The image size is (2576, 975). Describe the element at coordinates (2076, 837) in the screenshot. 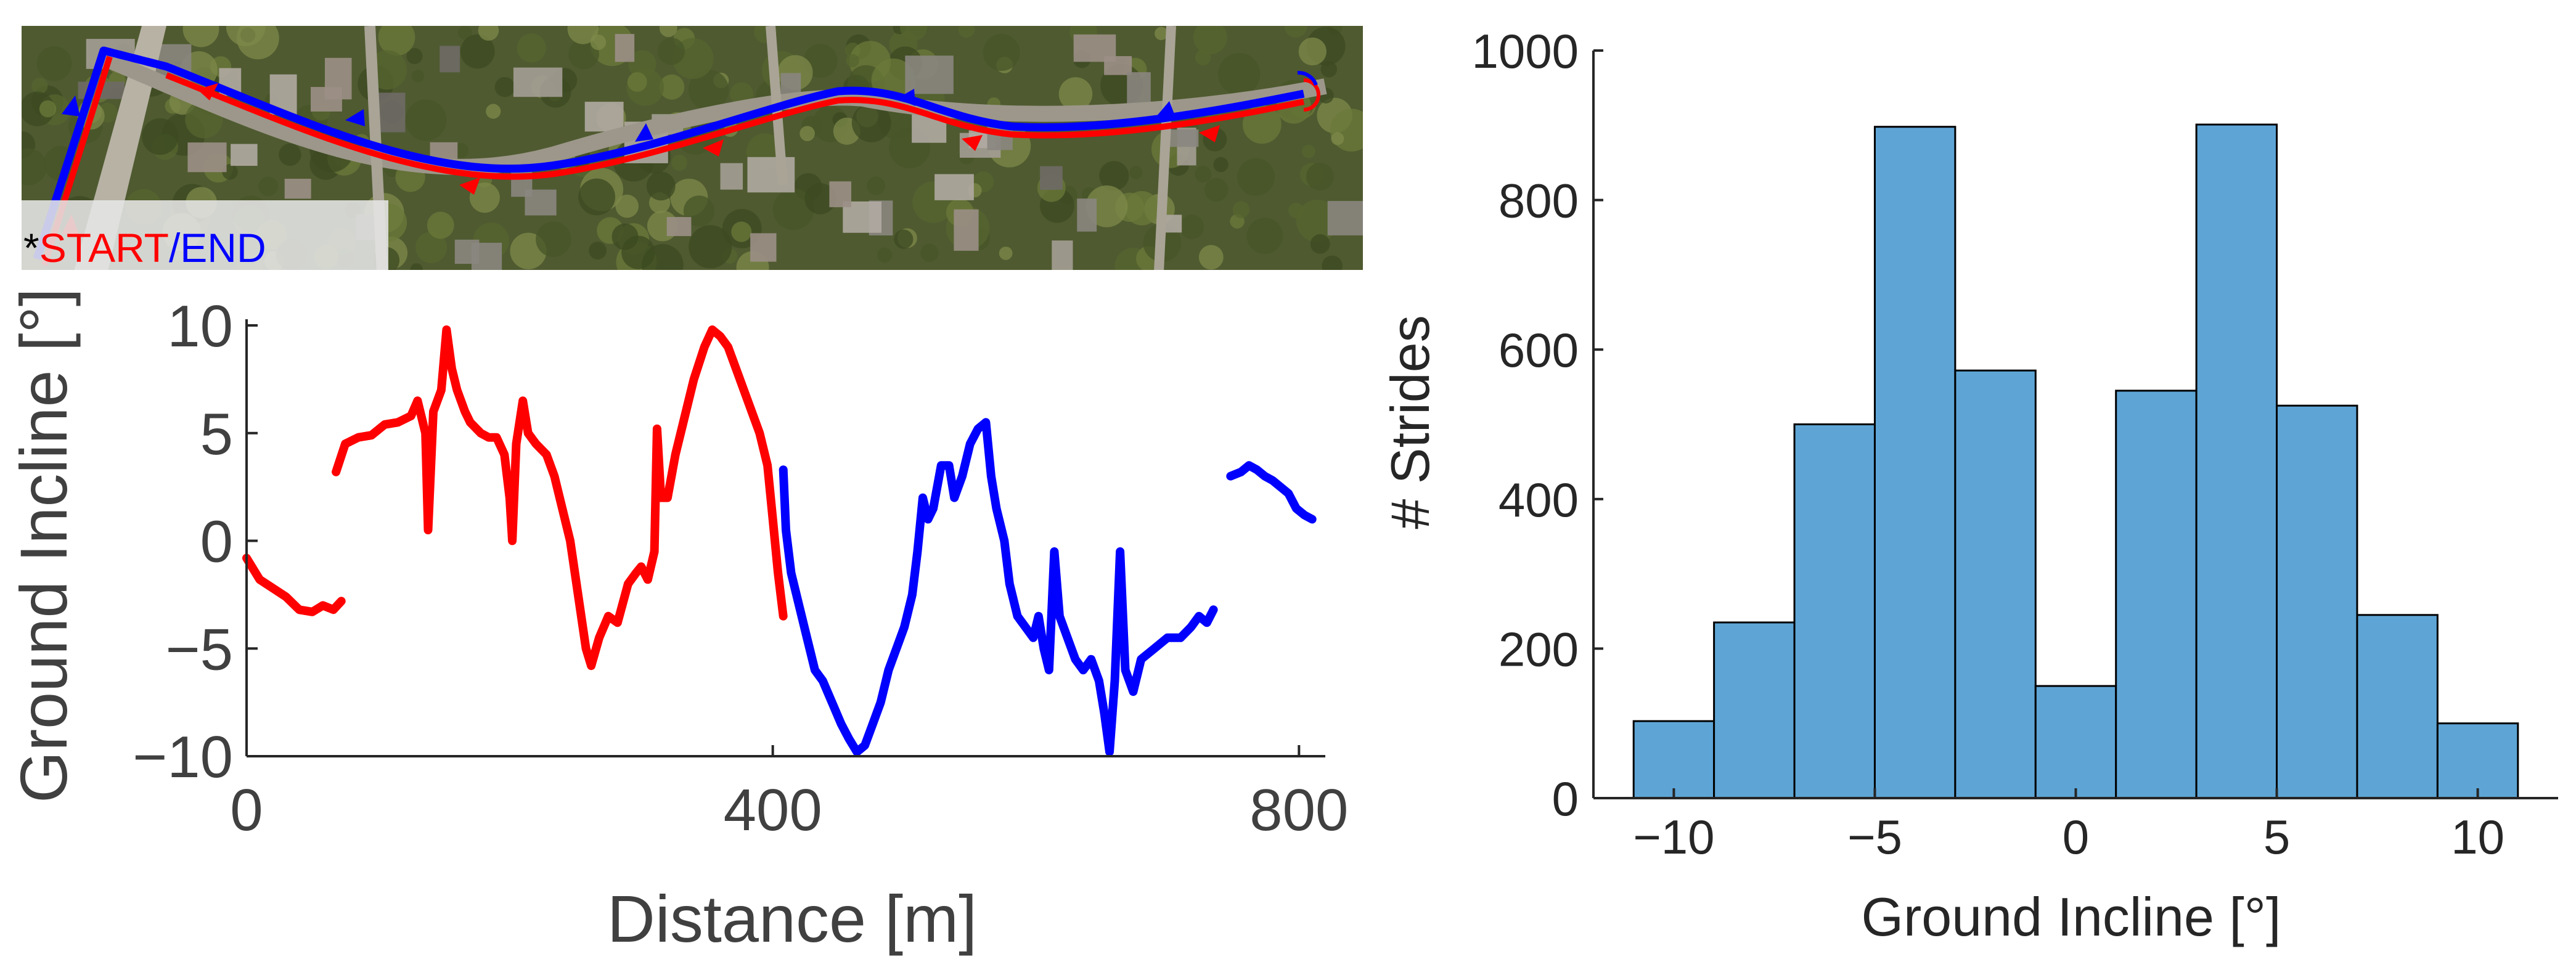

I see `histogram-xtick-label: 0` at that location.